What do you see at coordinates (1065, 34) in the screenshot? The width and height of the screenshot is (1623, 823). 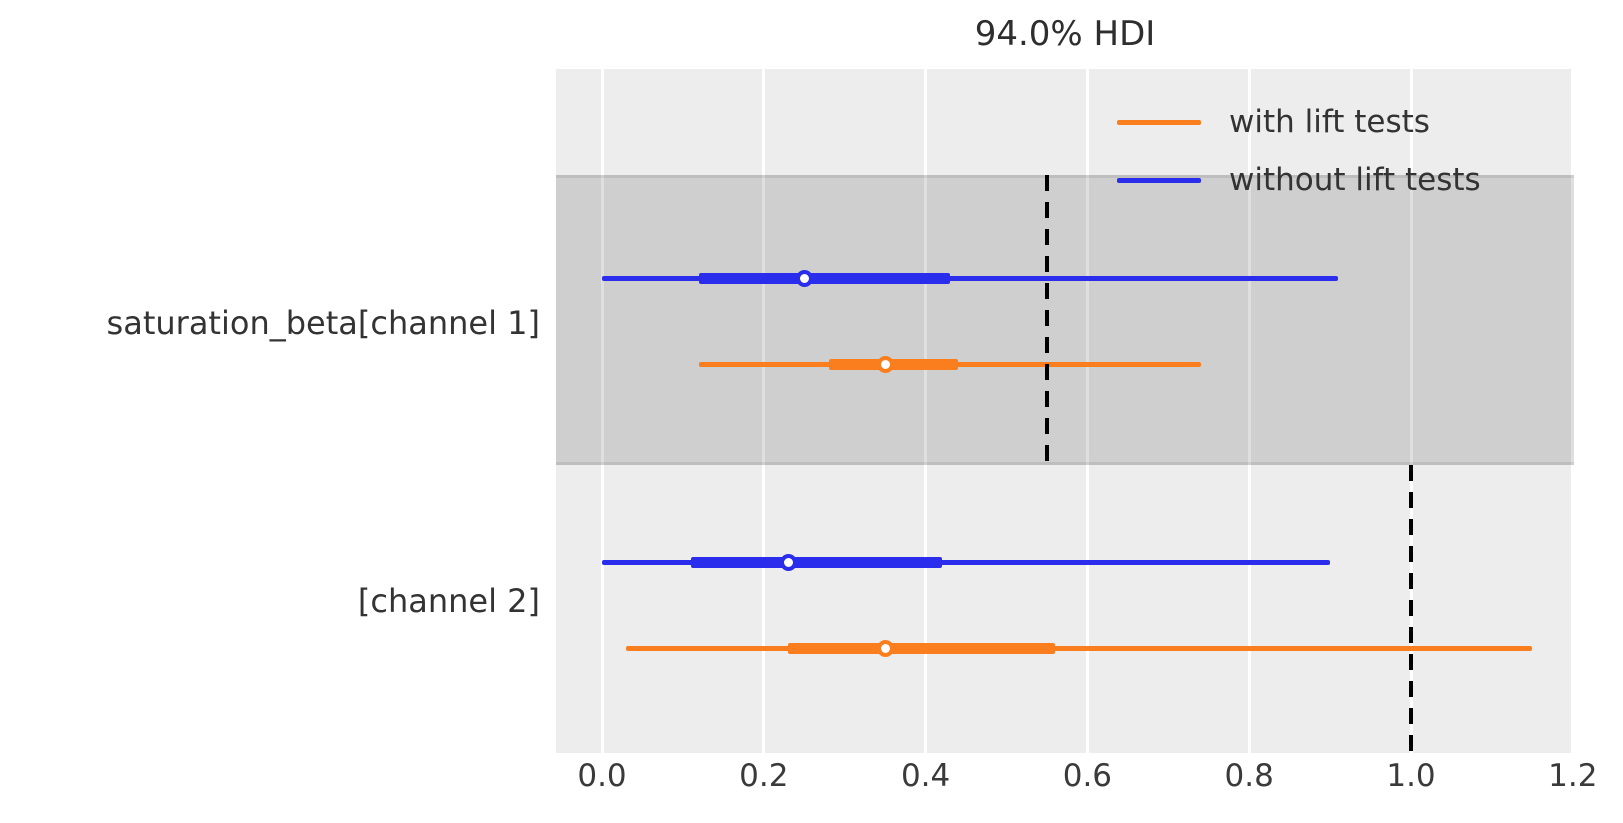 I see `plot-title: 94.0% HDI` at bounding box center [1065, 34].